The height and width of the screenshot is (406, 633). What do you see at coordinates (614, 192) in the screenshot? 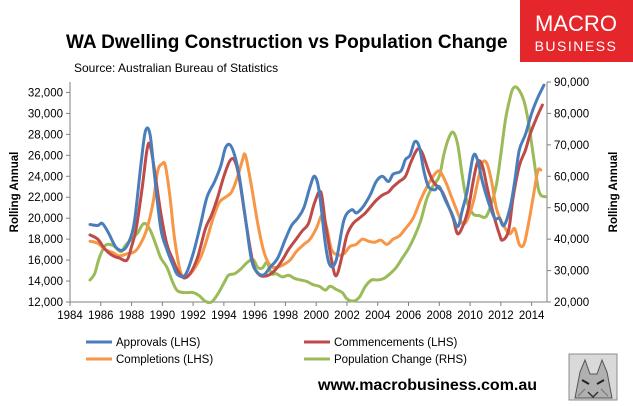
I see `y-axis-right-title: Rolling Annual` at bounding box center [614, 192].